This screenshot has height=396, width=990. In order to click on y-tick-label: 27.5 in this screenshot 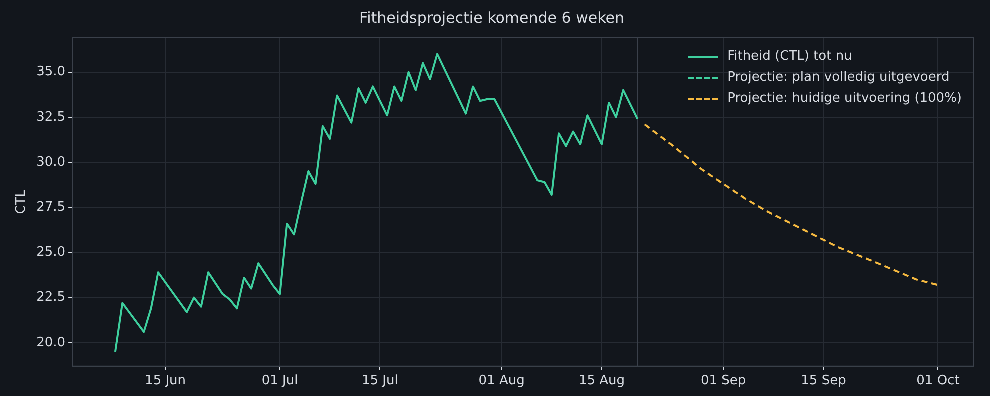, I will do `click(51, 207)`.